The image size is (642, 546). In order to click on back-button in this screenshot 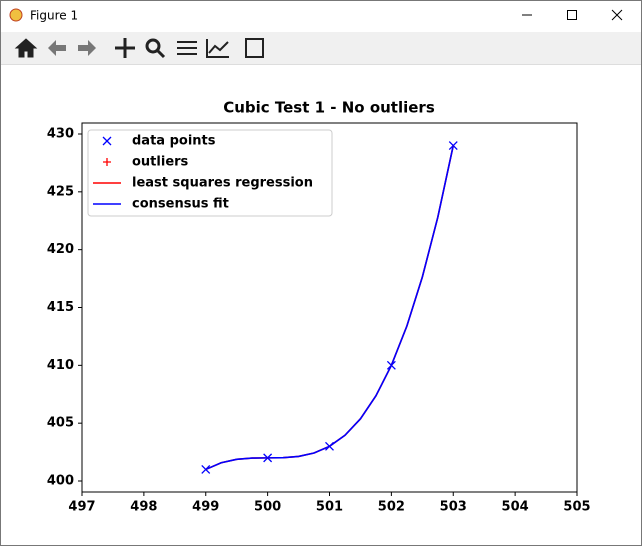, I will do `click(57, 48)`.